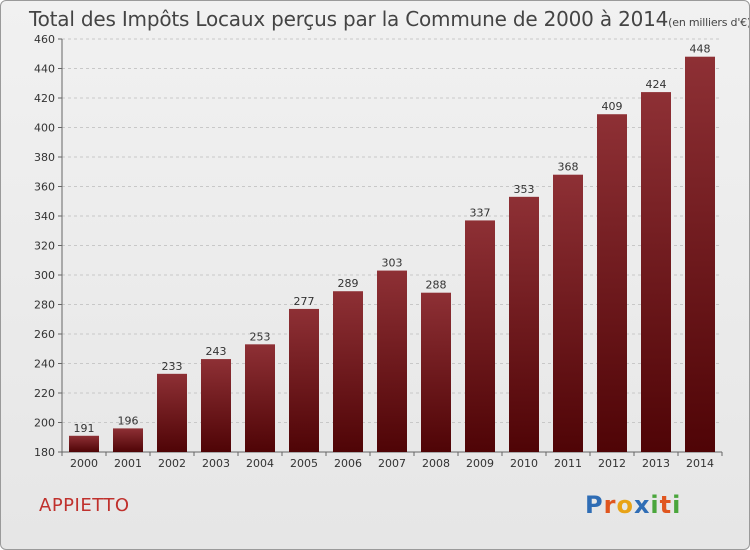 Image resolution: width=750 pixels, height=550 pixels. I want to click on x-tick-label: 2012, so click(612, 463).